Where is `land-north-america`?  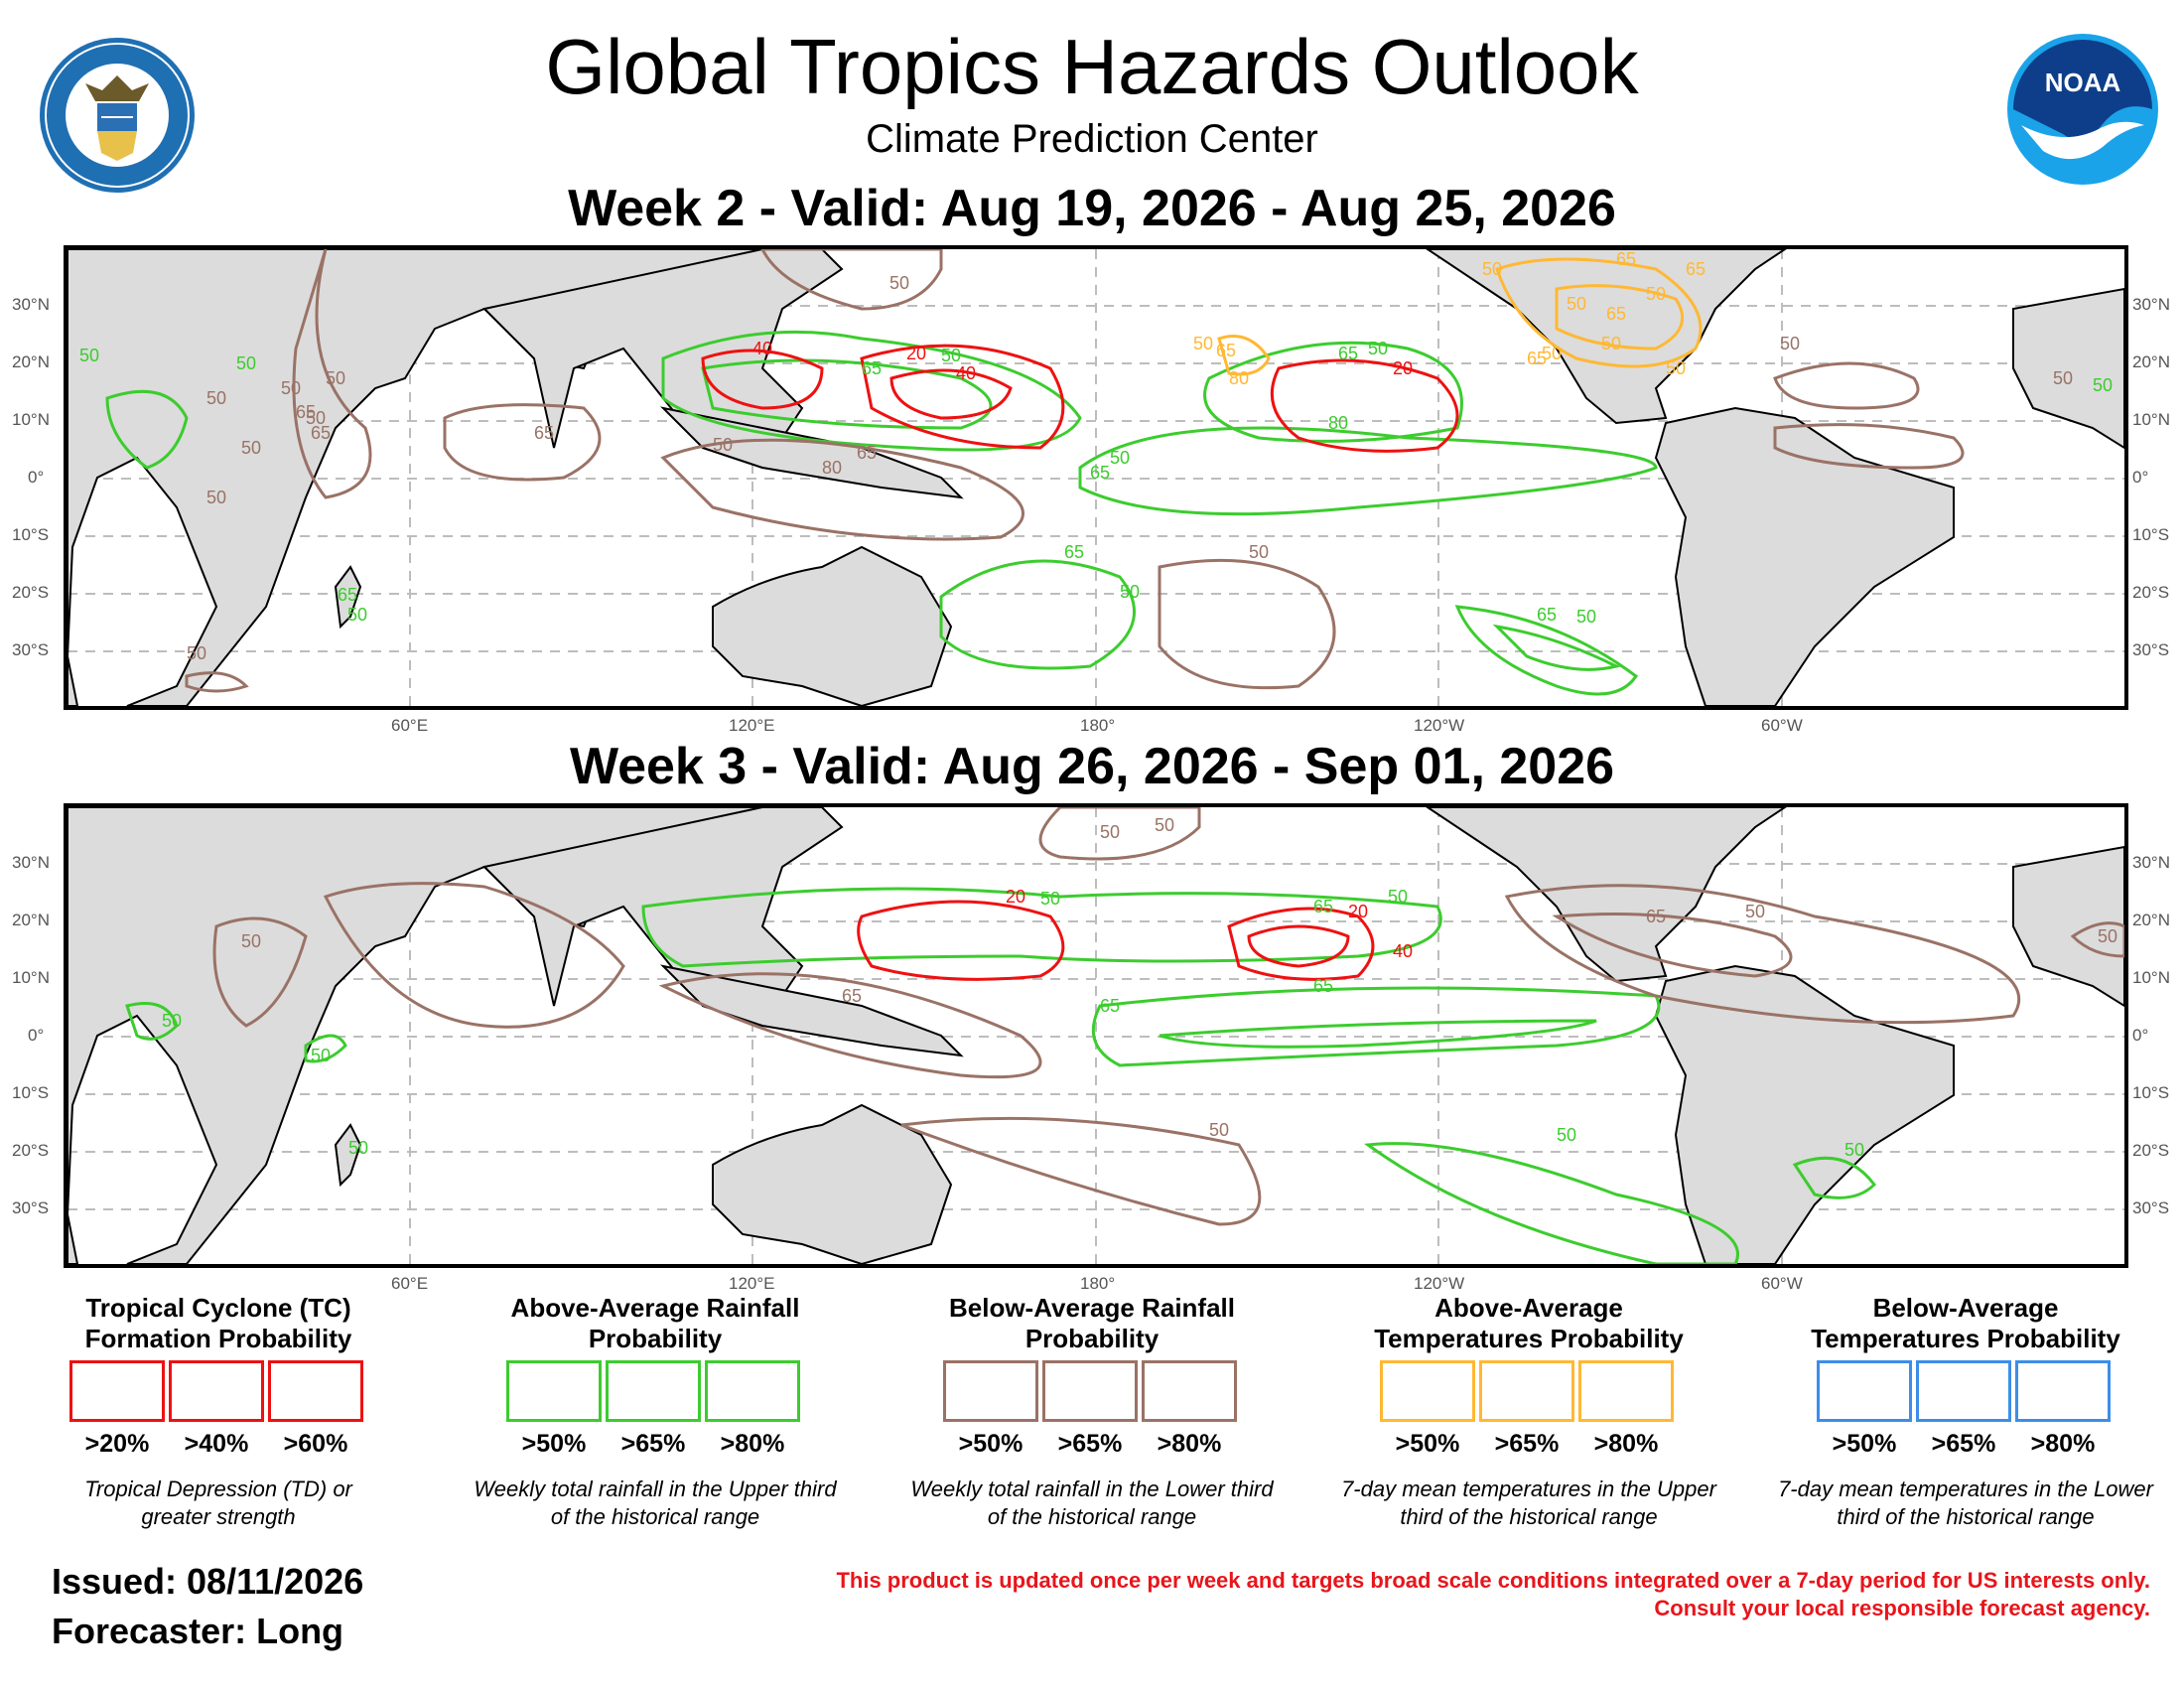 land-north-america is located at coordinates (1606, 895).